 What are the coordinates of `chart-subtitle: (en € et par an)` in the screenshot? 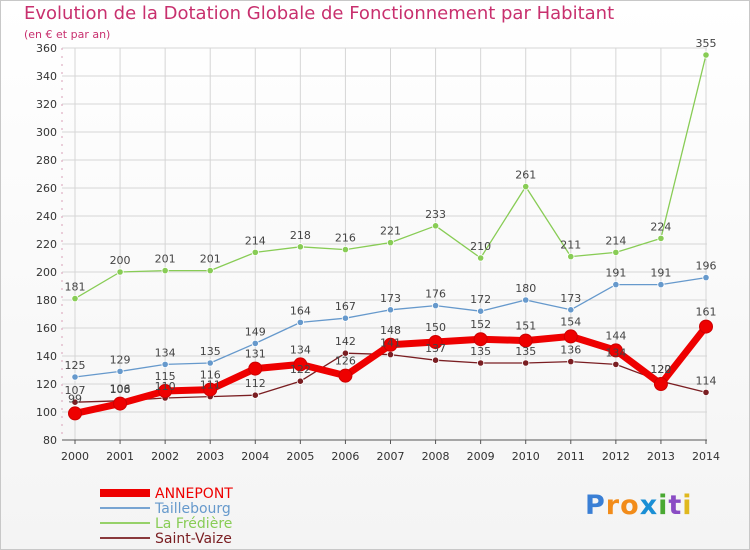 It's located at (67, 34).